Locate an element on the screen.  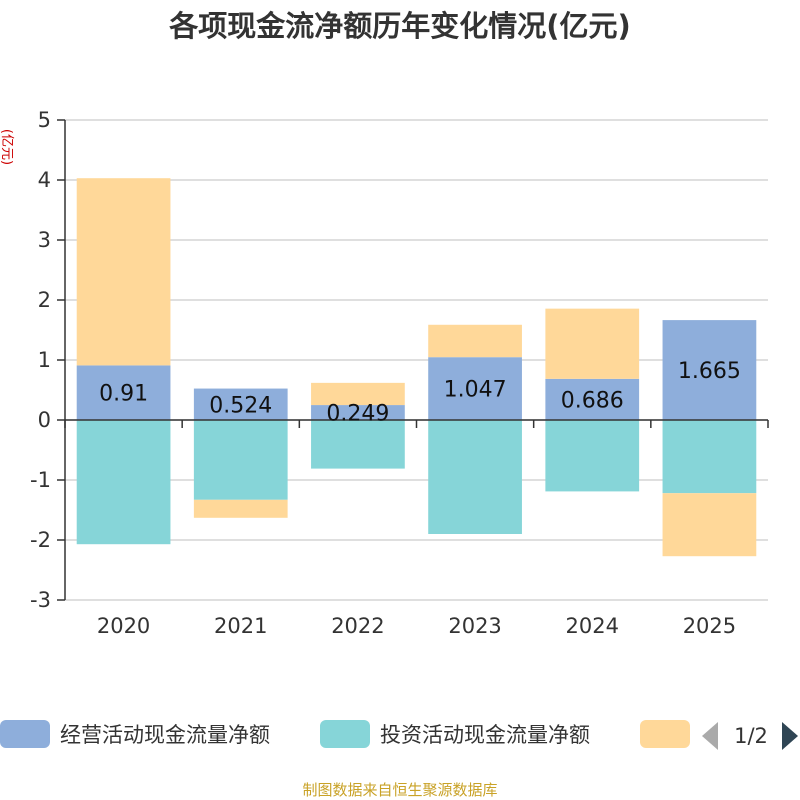
bar-series2-2025 is located at coordinates (709, 457).